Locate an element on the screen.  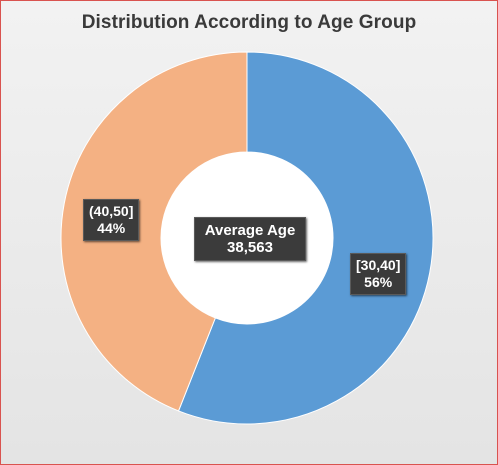
data-label-40-50: (40,50] 44% is located at coordinates (111, 220).